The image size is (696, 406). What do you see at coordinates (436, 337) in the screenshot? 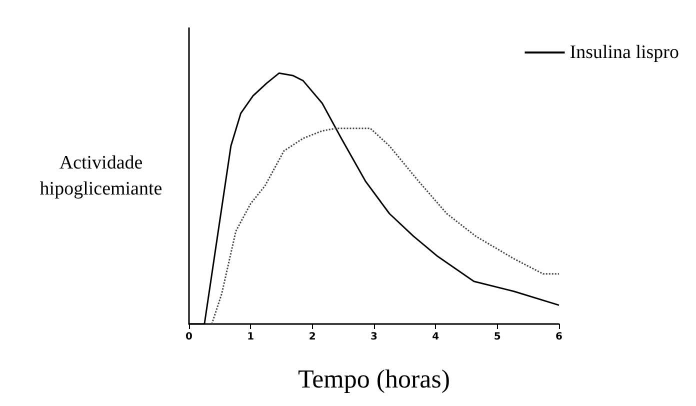
I see `x-tick-label: 4` at bounding box center [436, 337].